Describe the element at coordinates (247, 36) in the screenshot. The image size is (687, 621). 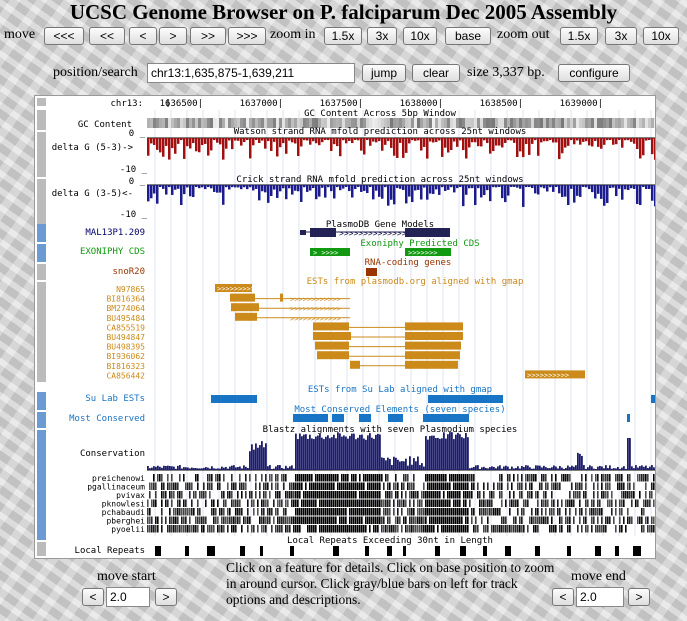
I see `move-far-right-button: >>>` at that location.